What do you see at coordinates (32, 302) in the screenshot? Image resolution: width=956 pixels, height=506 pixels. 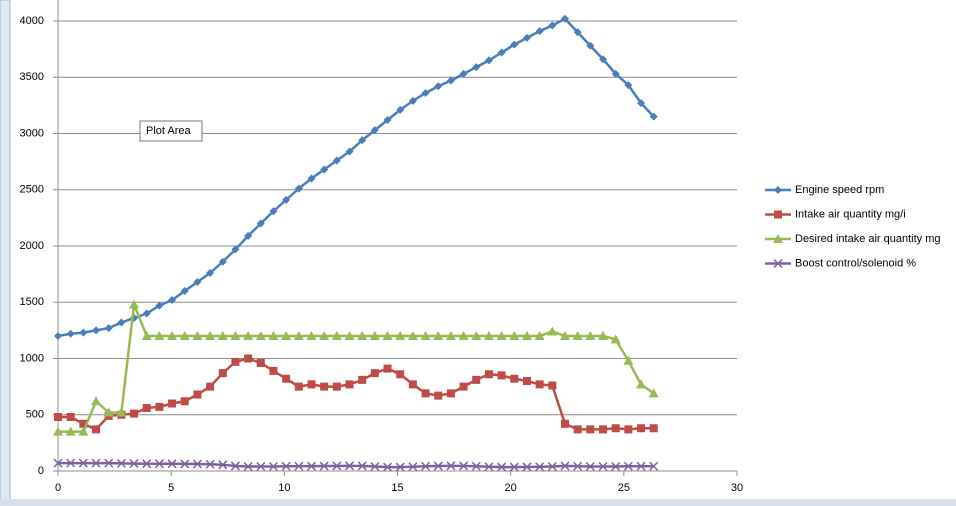 I see `y-tick-label: 1500` at bounding box center [32, 302].